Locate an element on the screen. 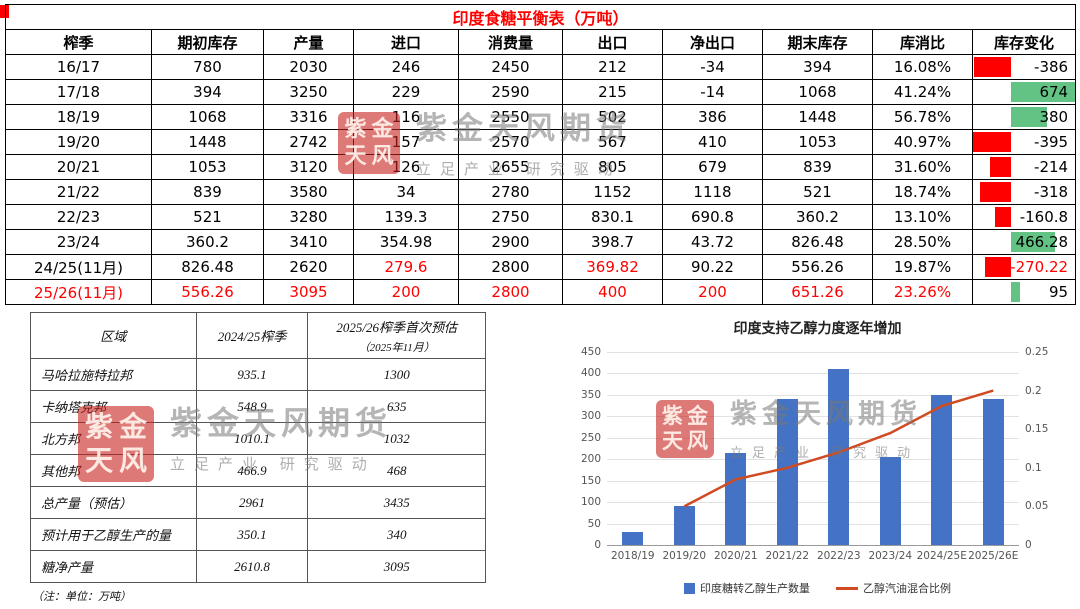  right-axis-tick-label: 0.05 is located at coordinates (1037, 506).